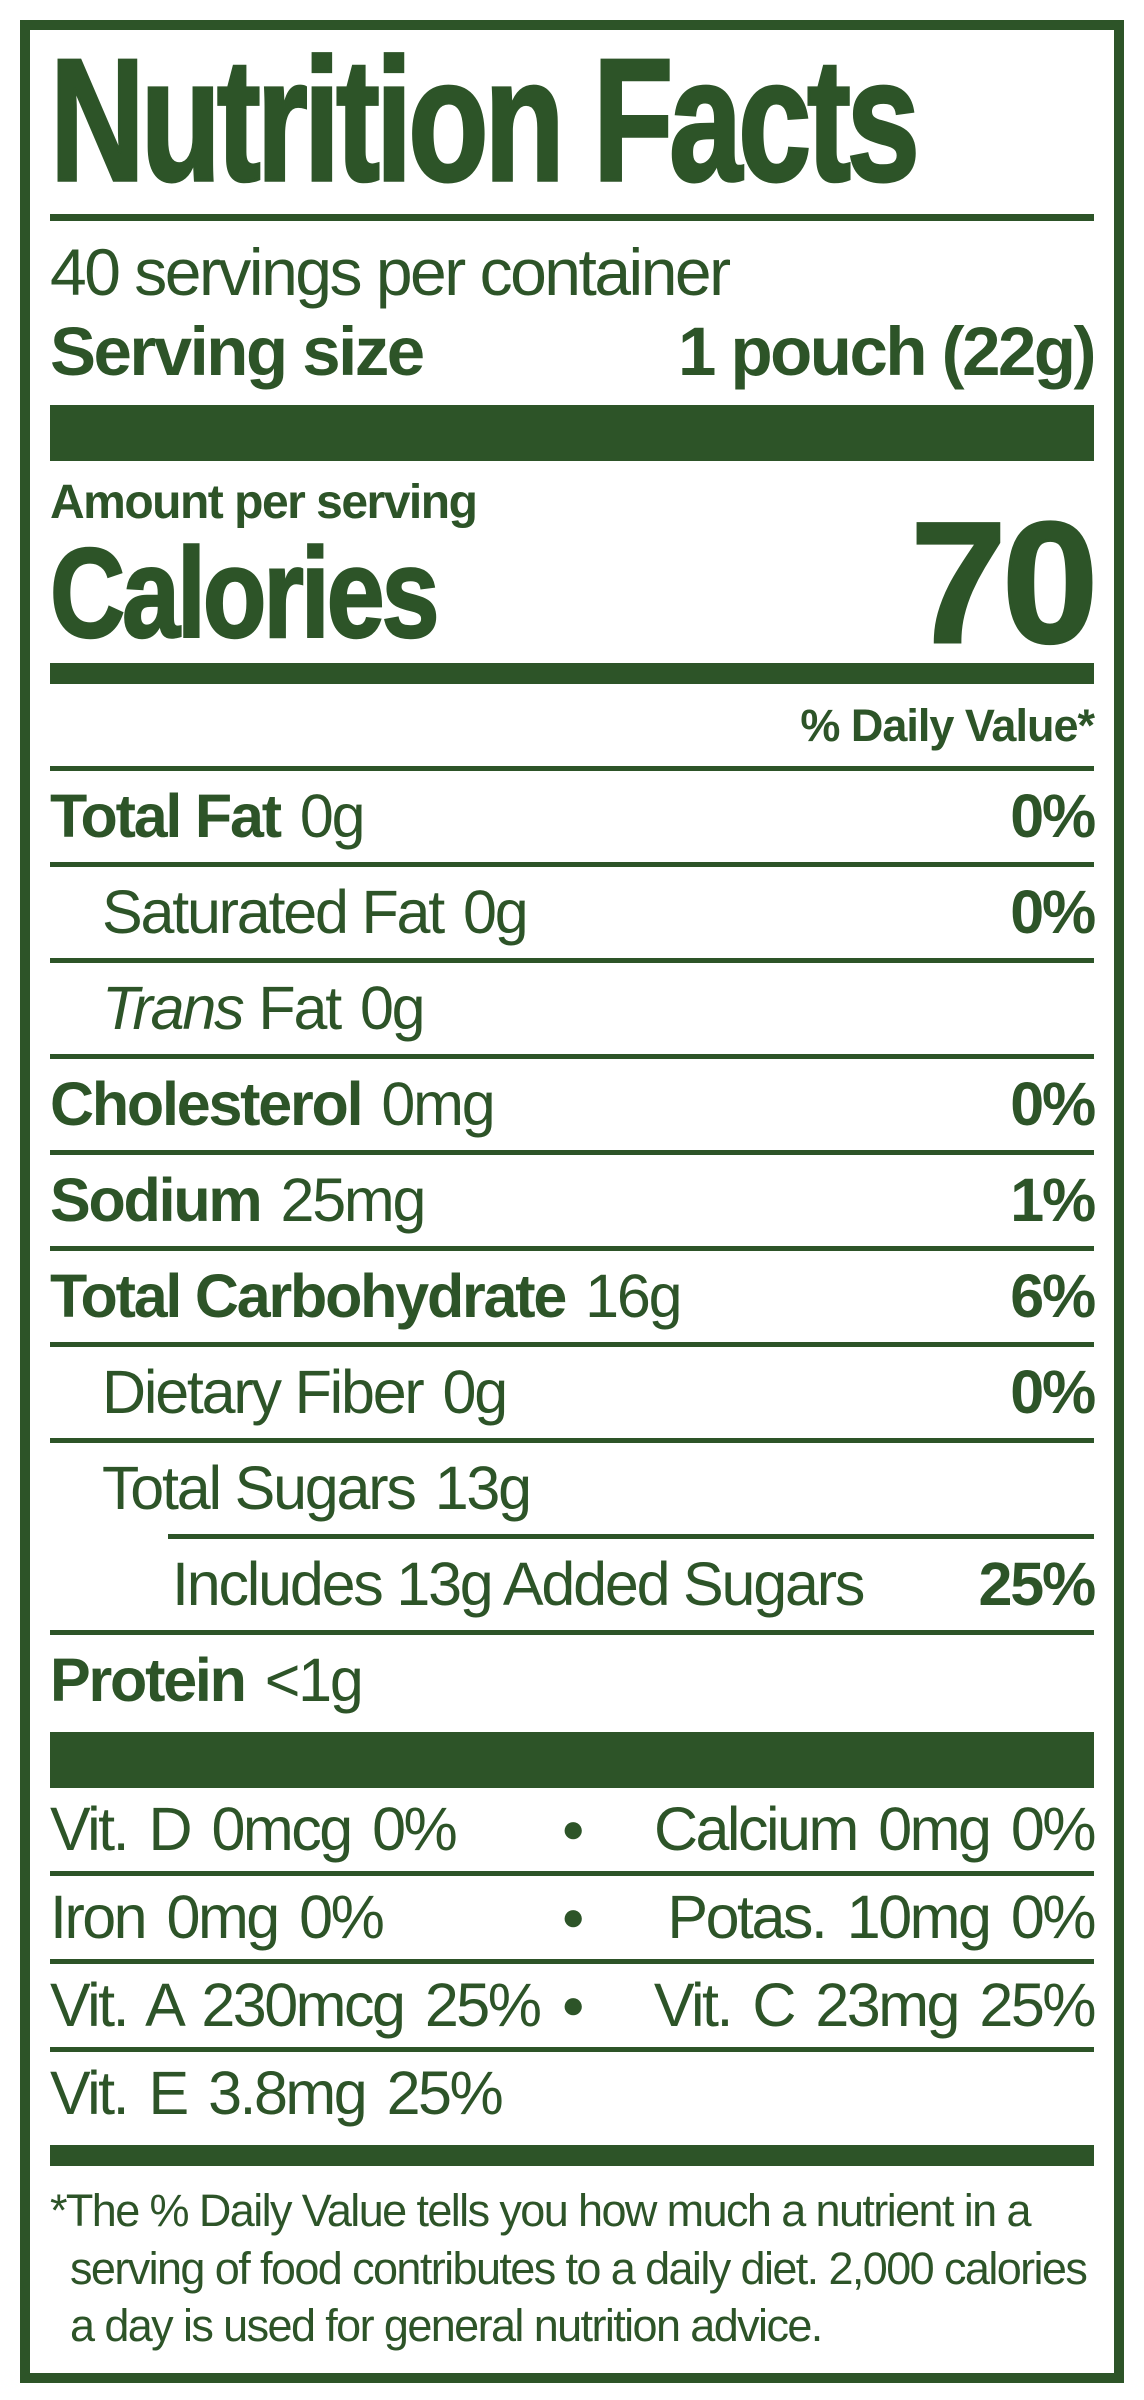 Image resolution: width=1144 pixels, height=2400 pixels. What do you see at coordinates (273, 911) in the screenshot?
I see `nutrient-name: Saturated Fat` at bounding box center [273, 911].